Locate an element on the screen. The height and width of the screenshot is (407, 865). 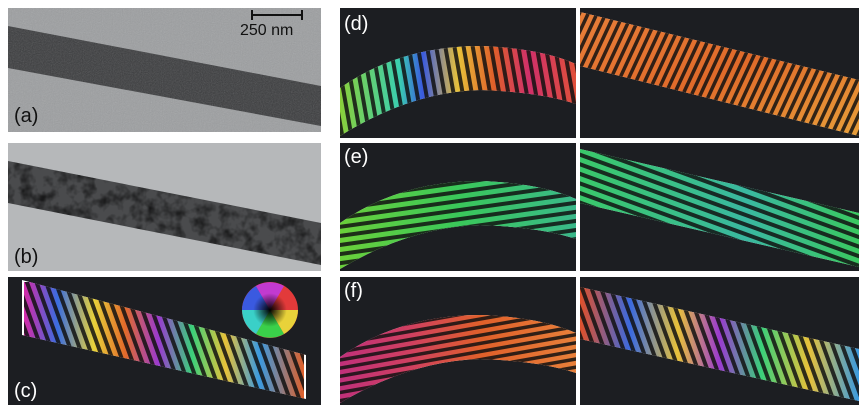
panel-f-left: (f) is located at coordinates (458, 341).